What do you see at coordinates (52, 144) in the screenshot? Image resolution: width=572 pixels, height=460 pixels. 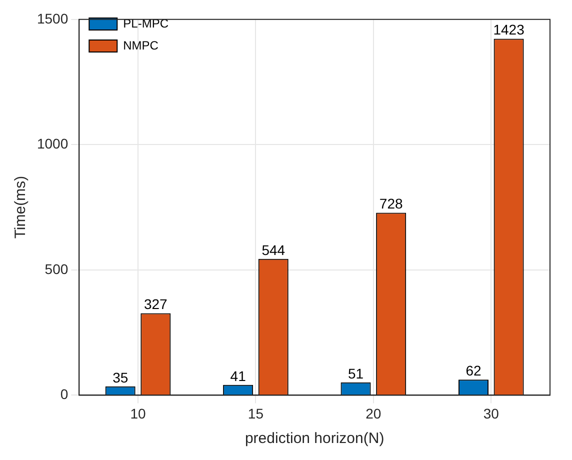 I see `y-tick-label: 1000` at bounding box center [52, 144].